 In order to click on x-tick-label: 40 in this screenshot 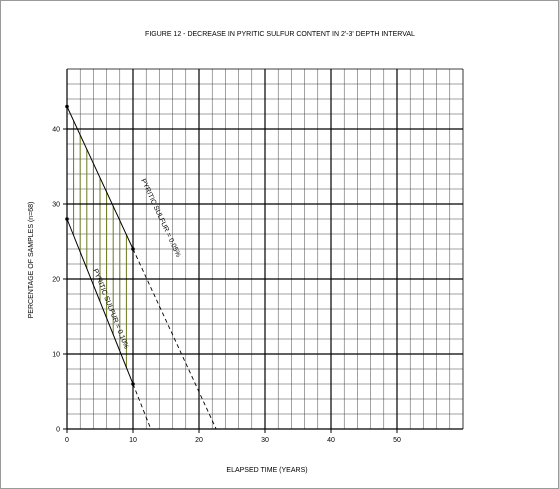, I will do `click(331, 440)`.